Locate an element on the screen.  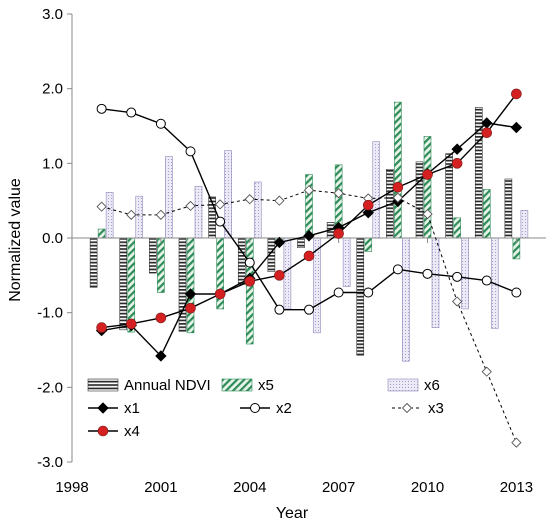
legend-label-x4: x4 is located at coordinates (132, 431).